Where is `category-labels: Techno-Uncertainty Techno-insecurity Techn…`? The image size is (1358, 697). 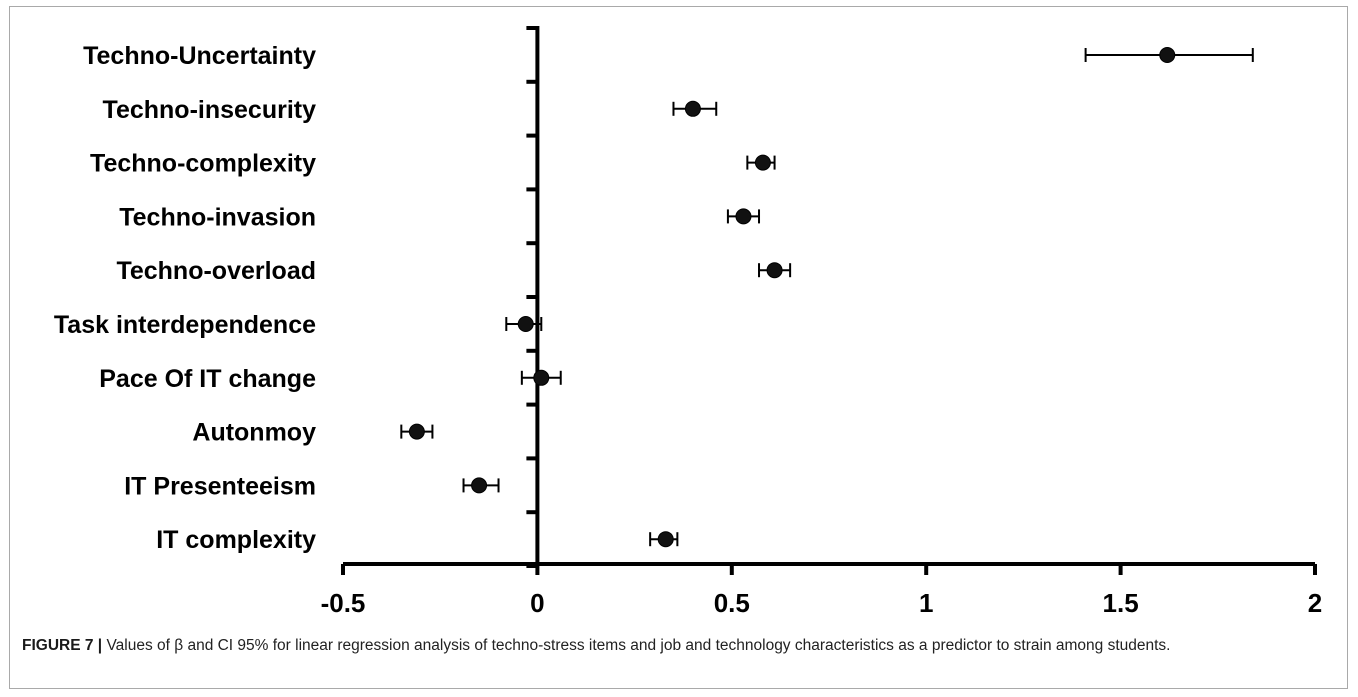 category-labels: Techno-Uncertainty Techno-insecurity Techn… is located at coordinates (185, 298).